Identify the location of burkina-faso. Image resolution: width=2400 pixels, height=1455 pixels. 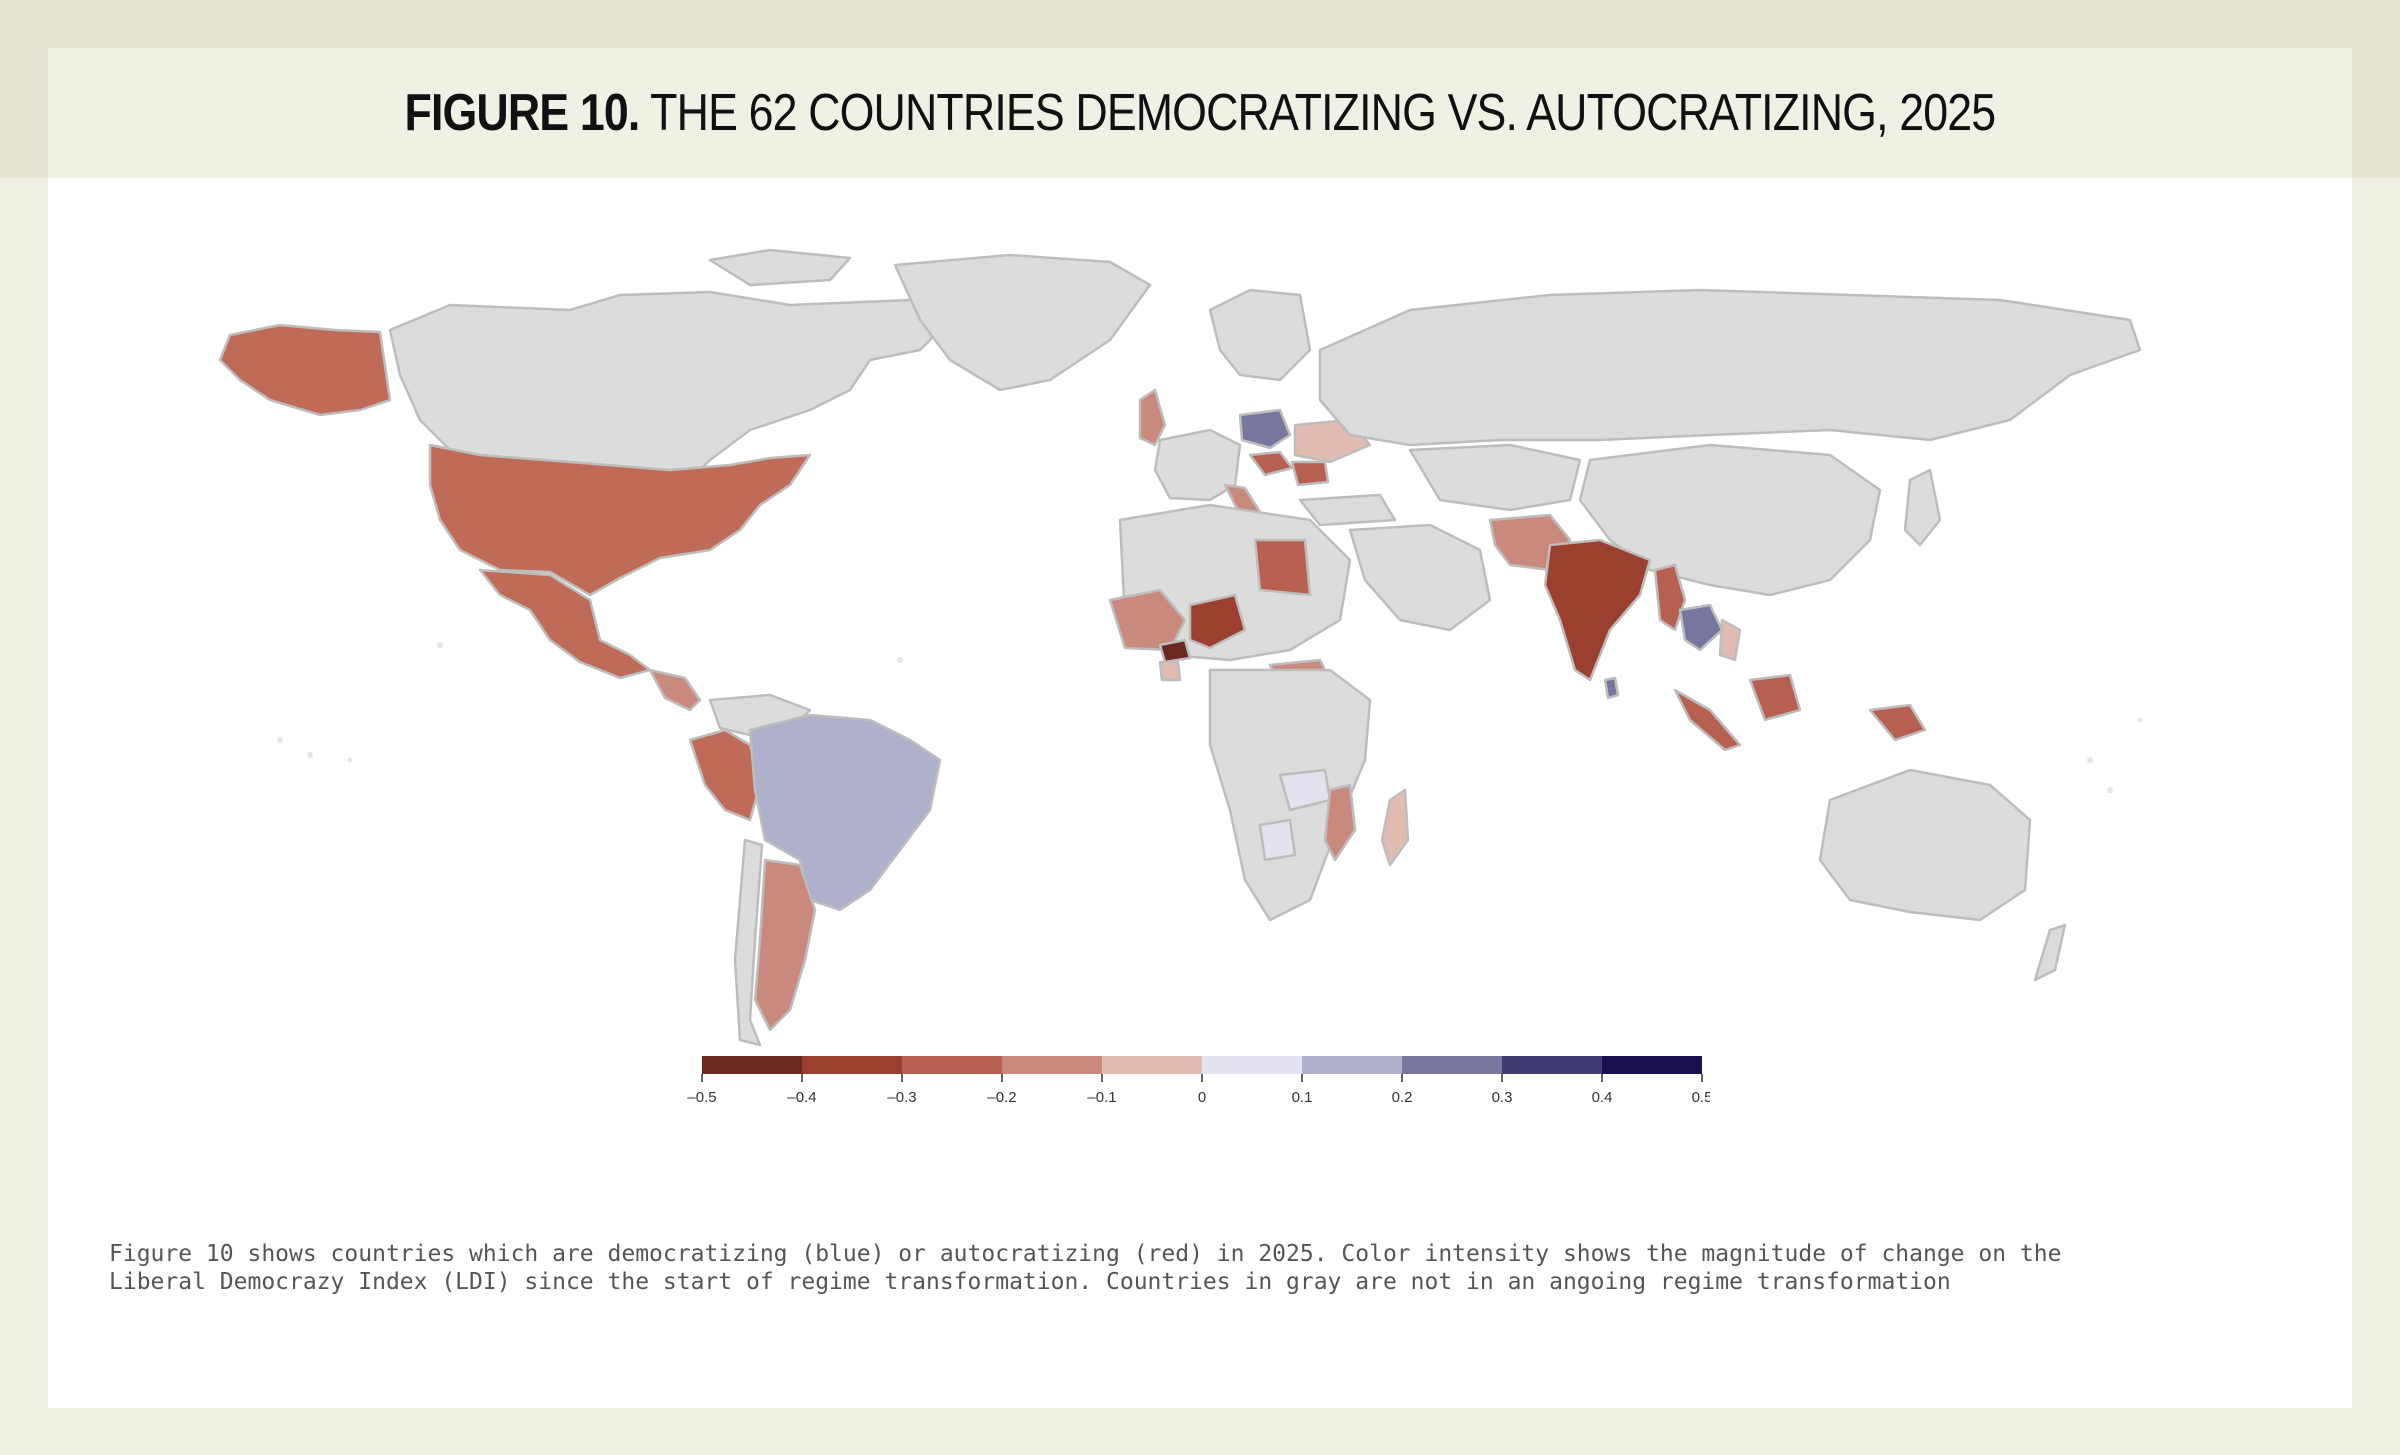
(1175, 651).